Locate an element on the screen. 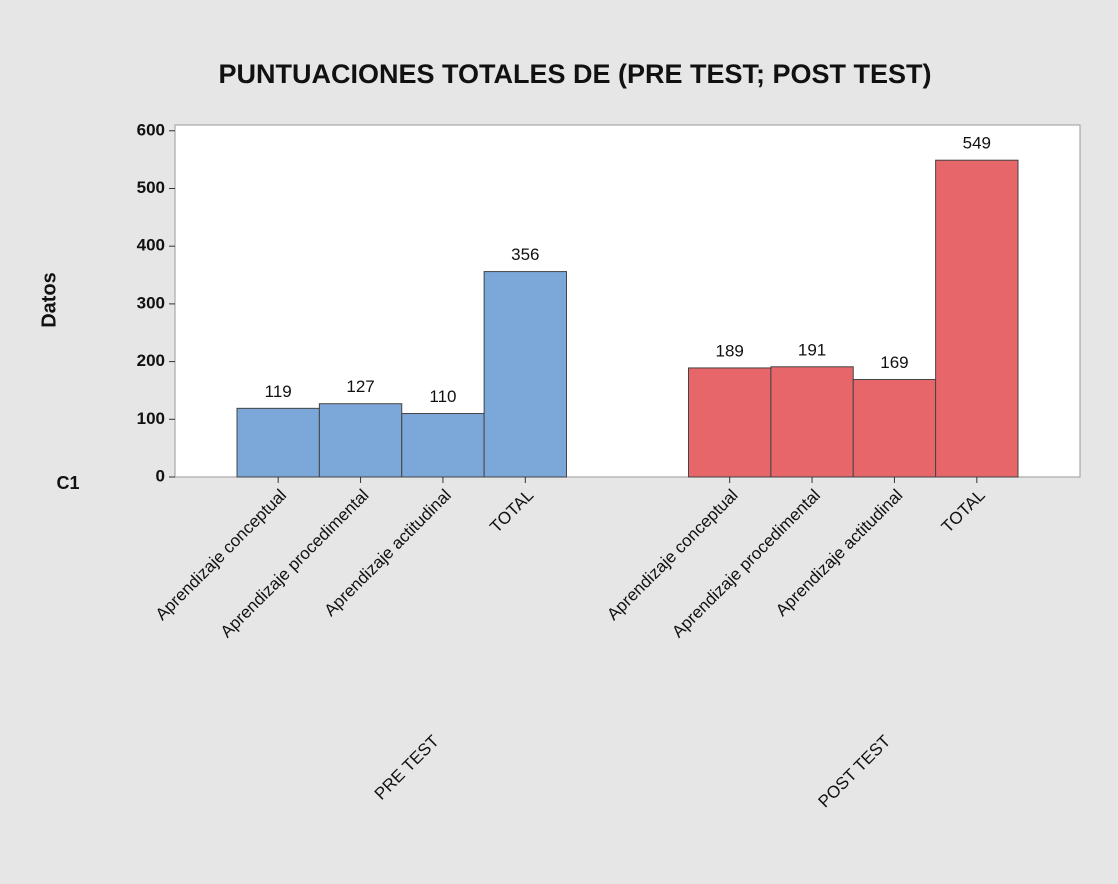 This screenshot has height=884, width=1118. x-axis-label: C1 is located at coordinates (67, 483).